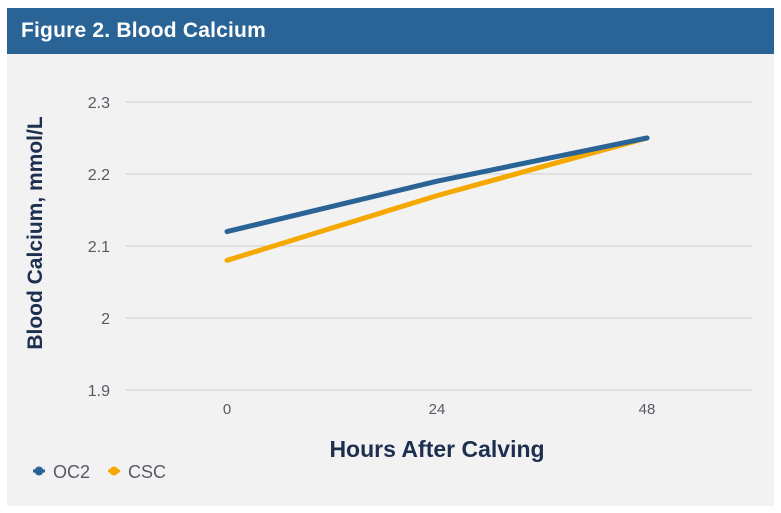 This screenshot has height=513, width=781. Describe the element at coordinates (71, 472) in the screenshot. I see `legend-label-oc2: OC2` at that location.